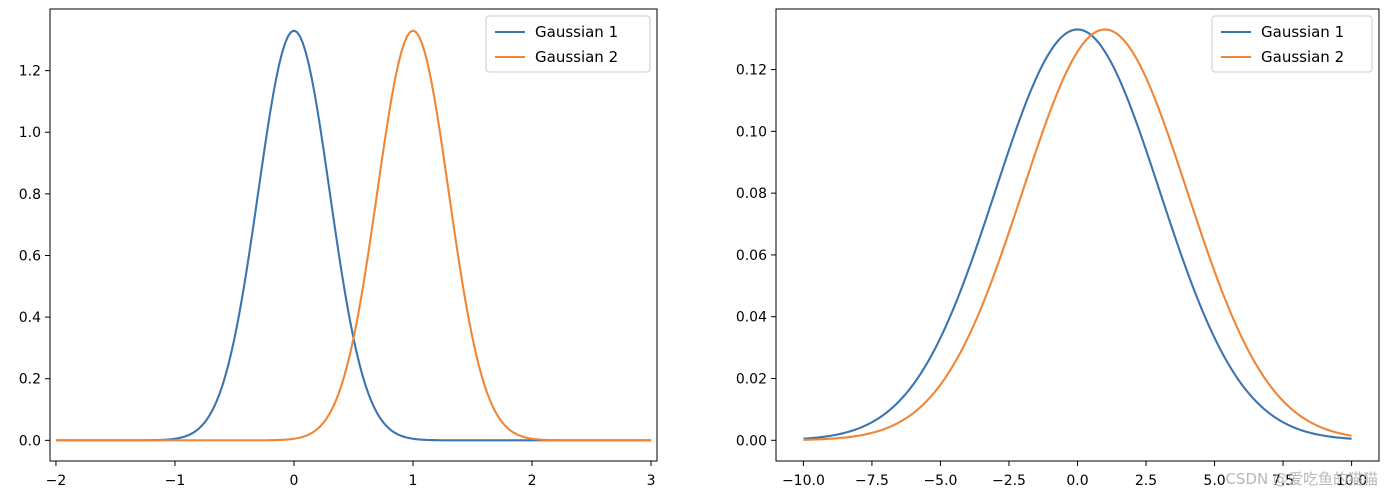 This screenshot has width=1392, height=496. What do you see at coordinates (1351, 481) in the screenshot?
I see `x-tick-label: 10.0` at bounding box center [1351, 481].